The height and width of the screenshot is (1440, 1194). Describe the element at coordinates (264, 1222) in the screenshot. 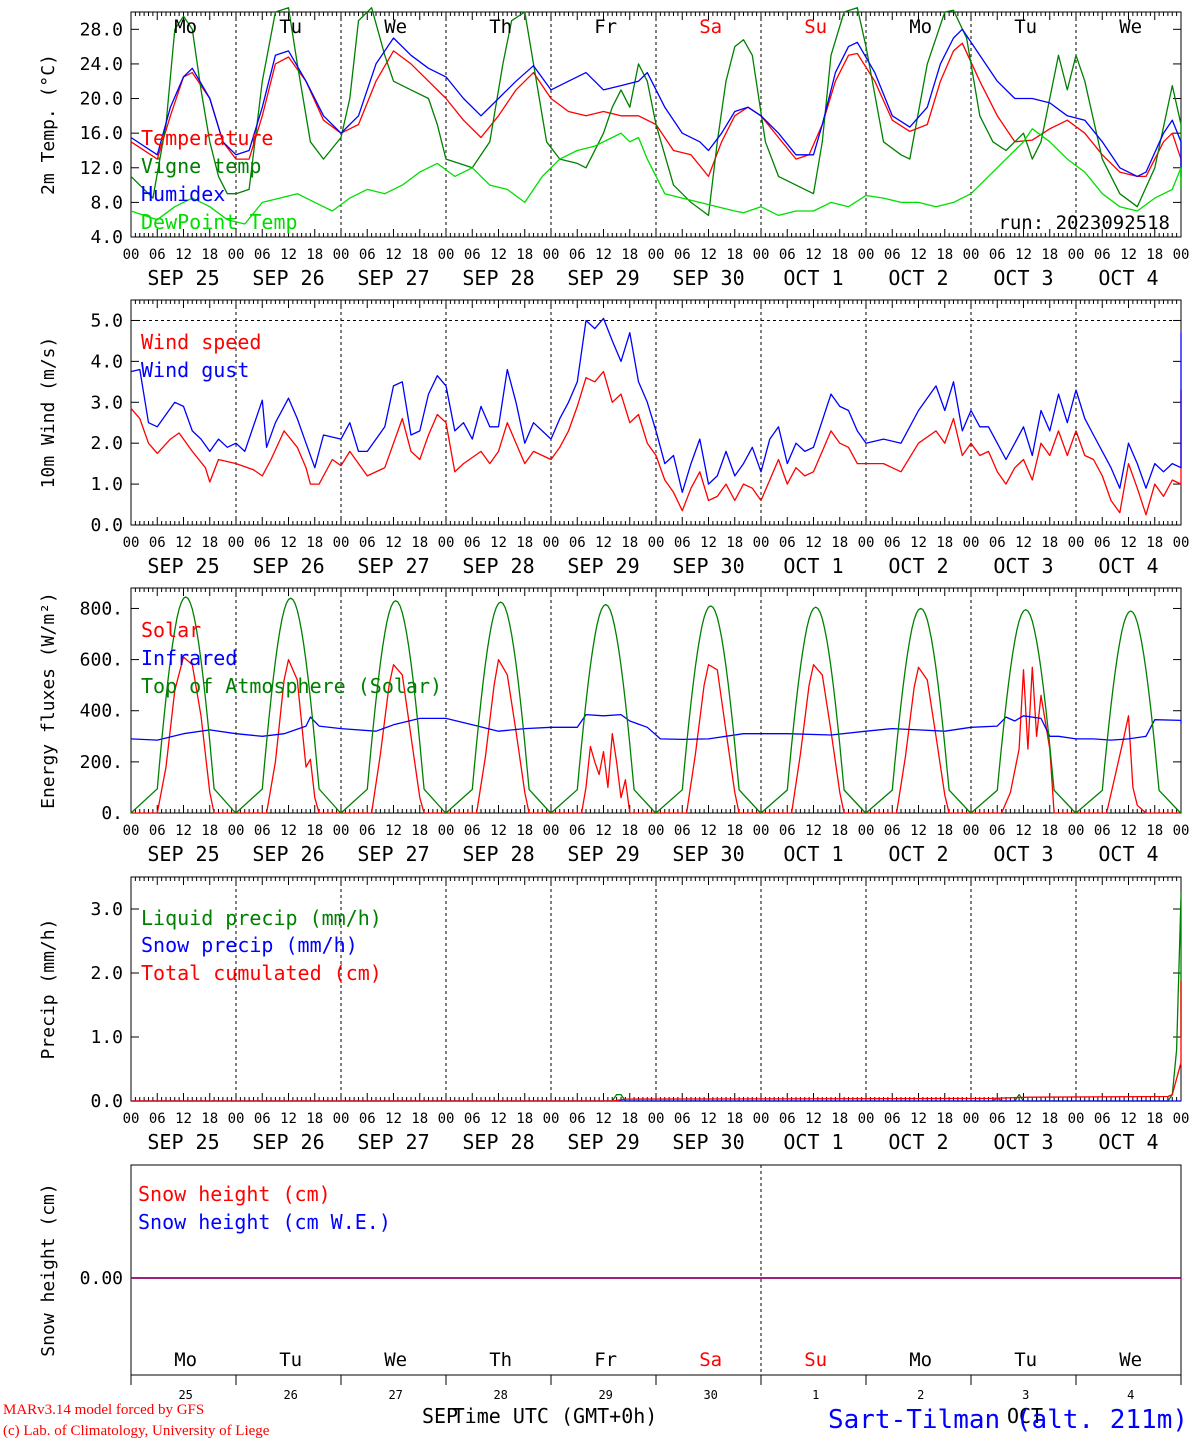

I see `legend-entry: Snow height (cm W.E.)` at that location.